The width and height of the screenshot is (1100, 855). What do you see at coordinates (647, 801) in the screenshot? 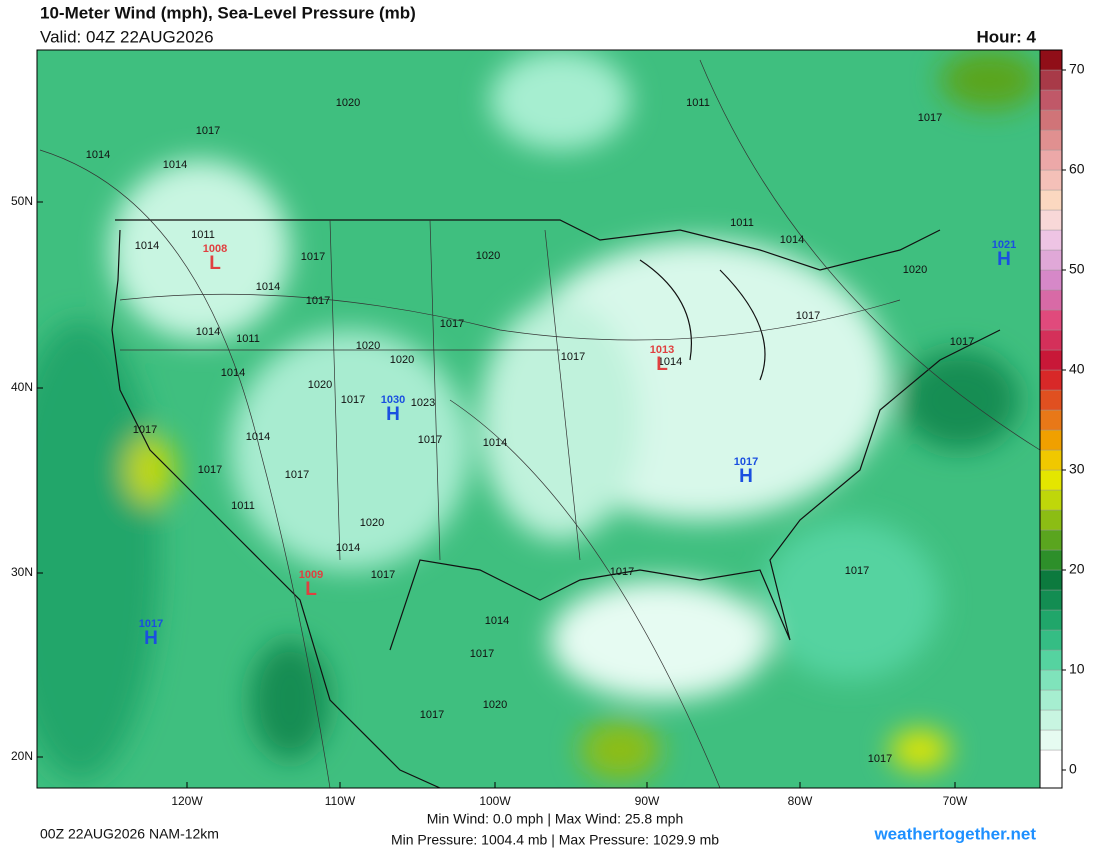
I see `lon-label: 90W` at bounding box center [647, 801].